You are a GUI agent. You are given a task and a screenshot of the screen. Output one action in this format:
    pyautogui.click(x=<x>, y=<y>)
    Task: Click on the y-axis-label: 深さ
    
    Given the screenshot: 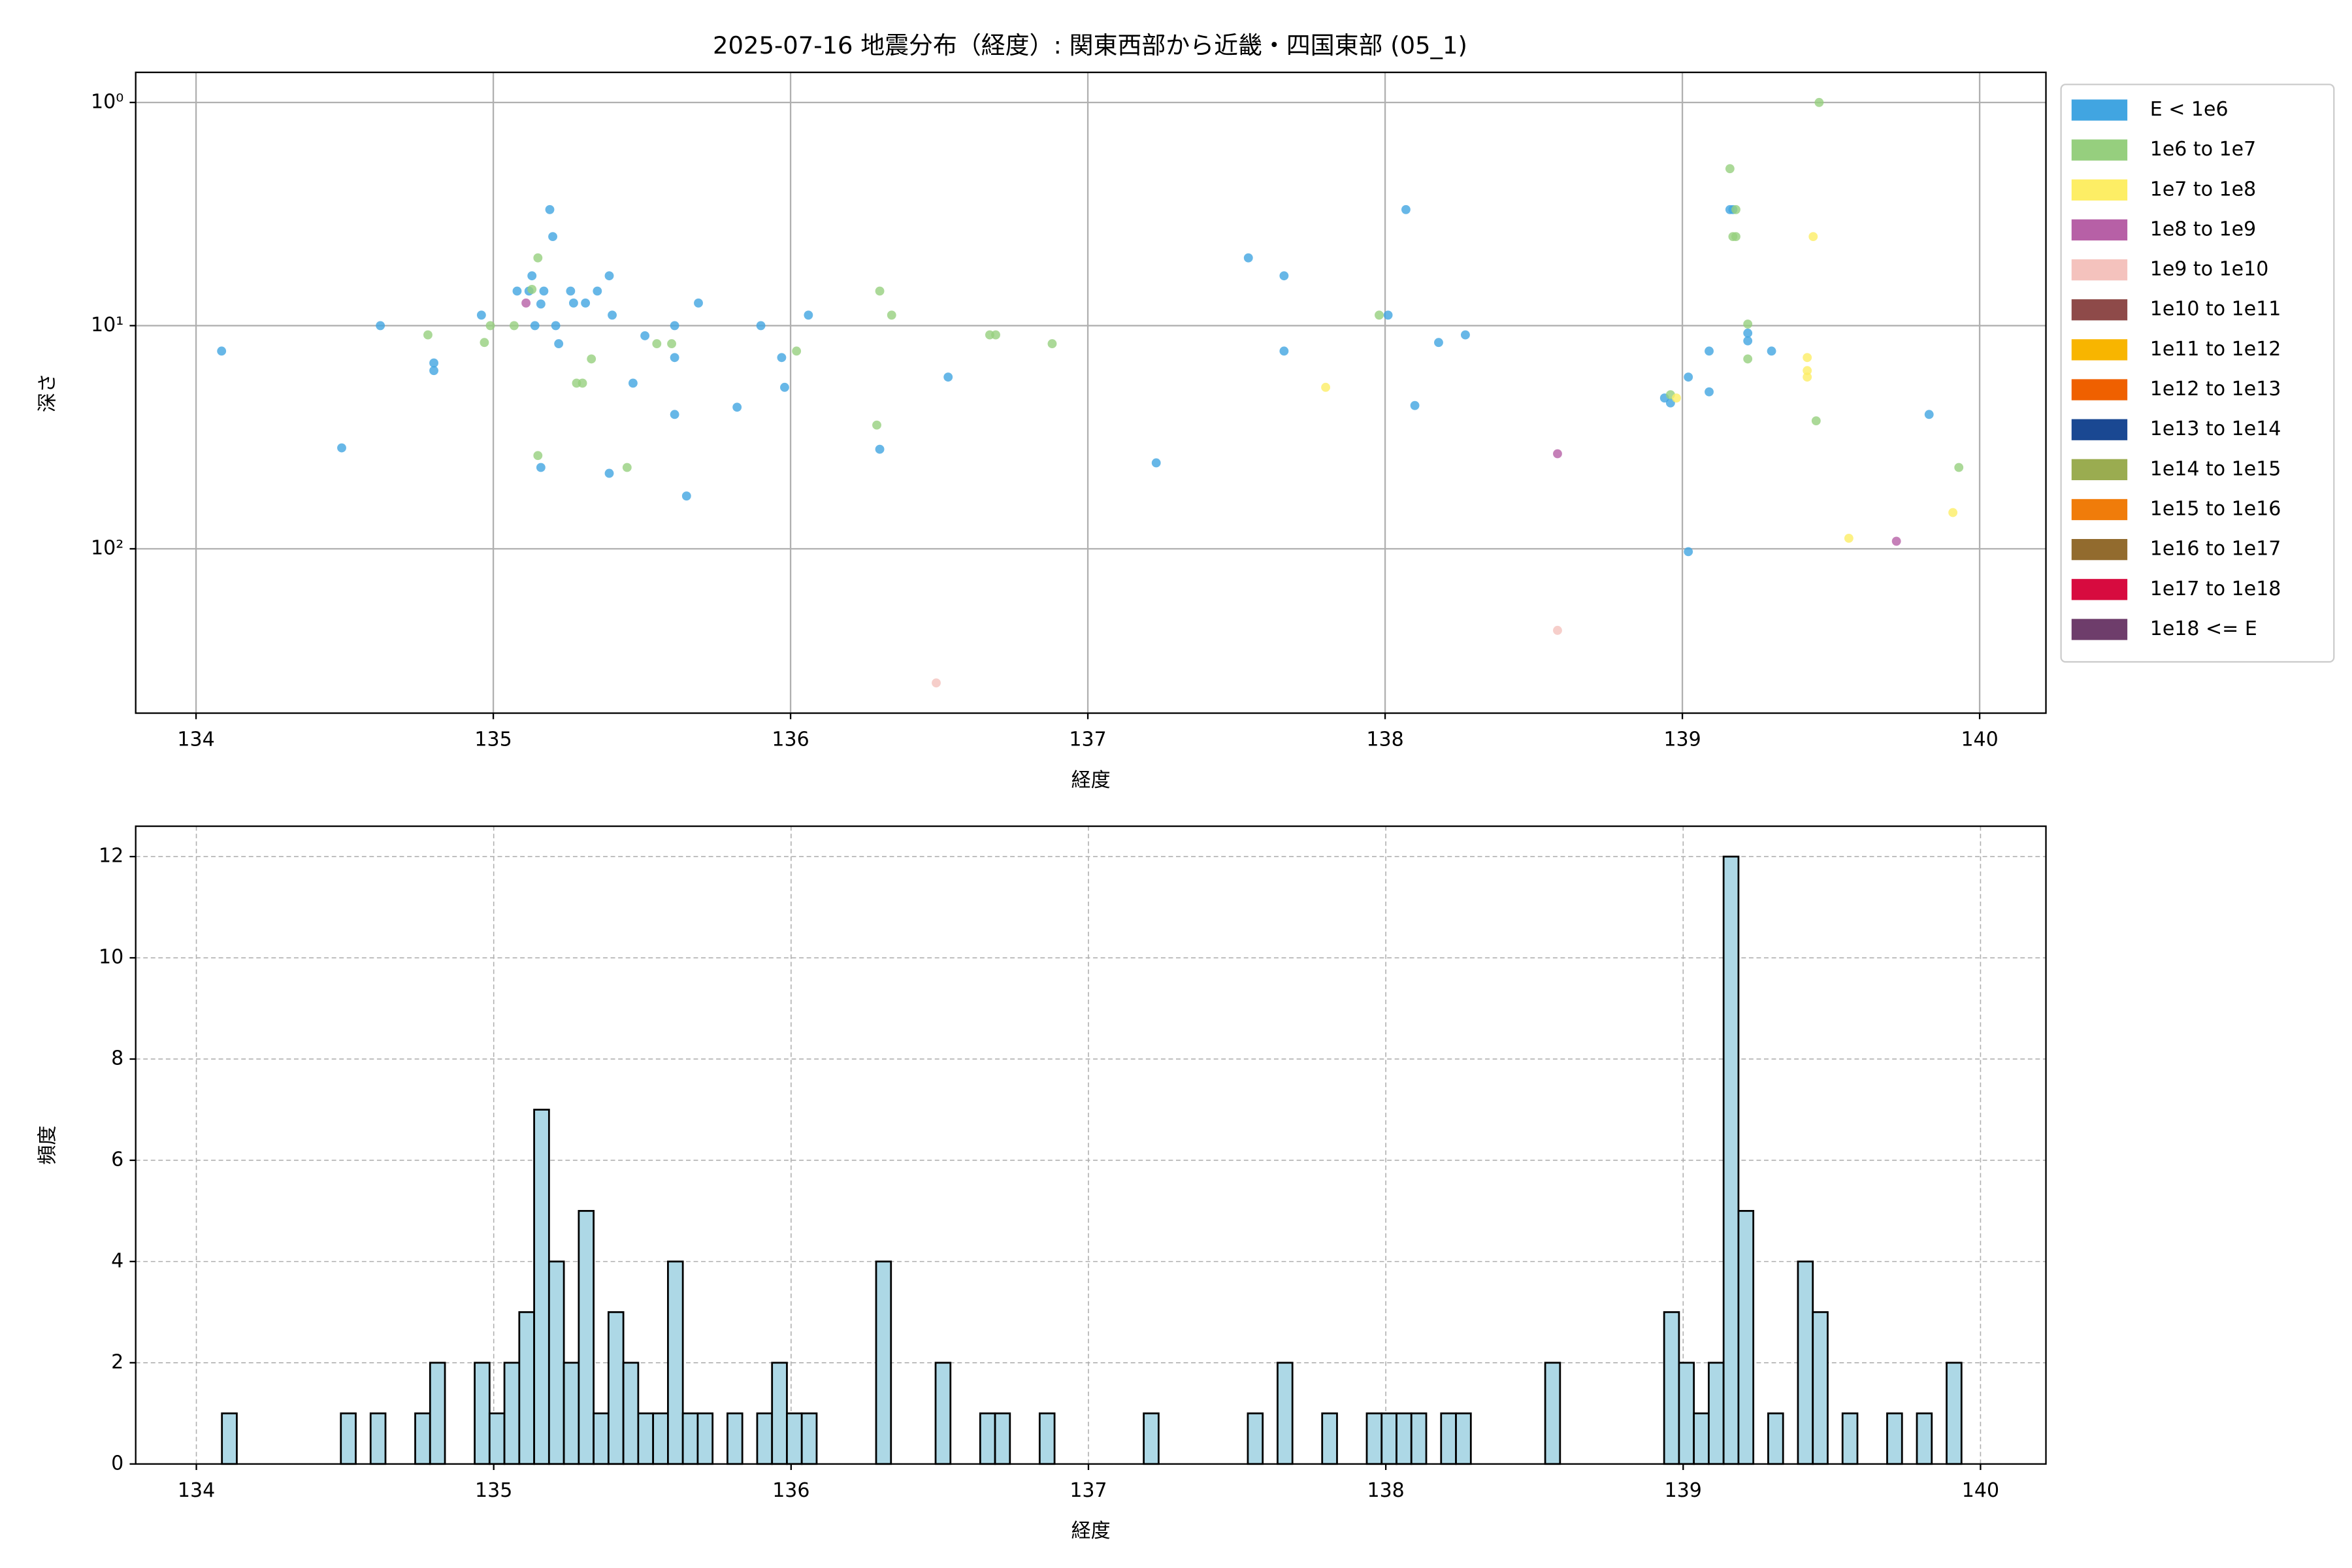 What is the action you would take?
    pyautogui.click(x=47, y=392)
    